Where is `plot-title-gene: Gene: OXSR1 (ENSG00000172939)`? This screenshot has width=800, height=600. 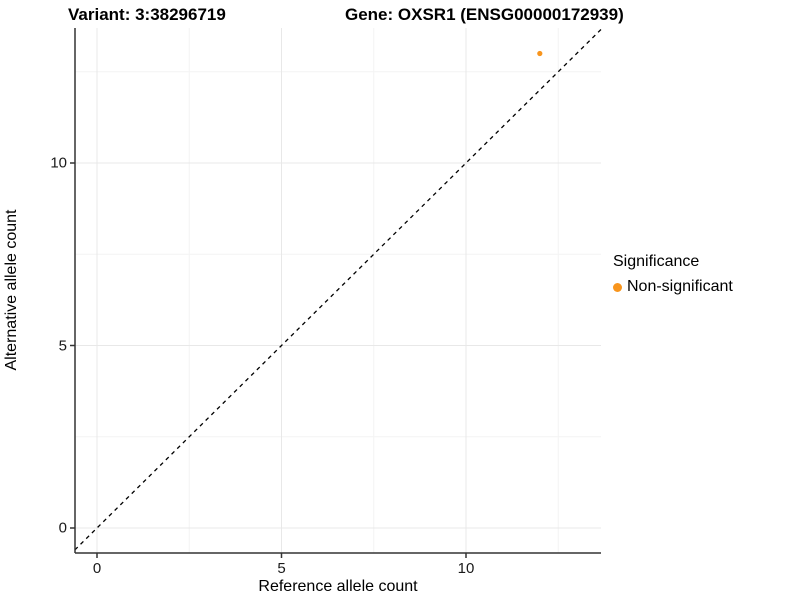
plot-title-gene: Gene: OXSR1 (ENSG00000172939) is located at coordinates (484, 14).